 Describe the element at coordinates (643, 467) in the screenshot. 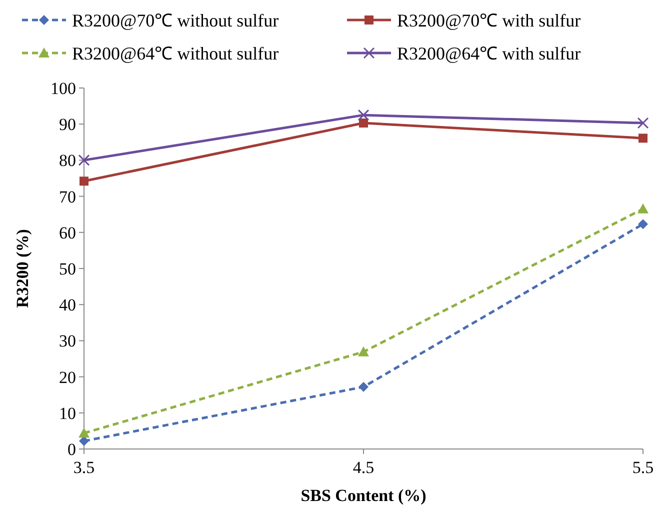

I see `x-tick-label: 5.5` at that location.